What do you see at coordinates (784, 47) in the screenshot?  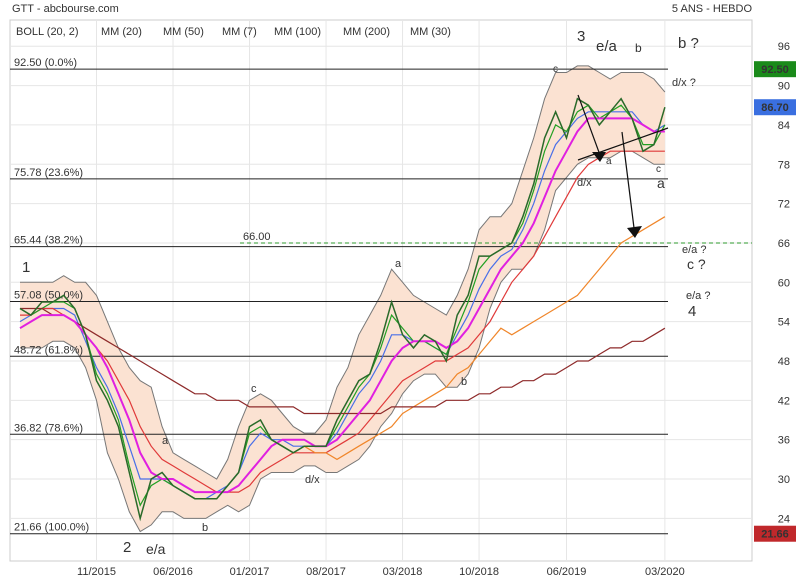 I see `y-tick-label: 96` at bounding box center [784, 47].